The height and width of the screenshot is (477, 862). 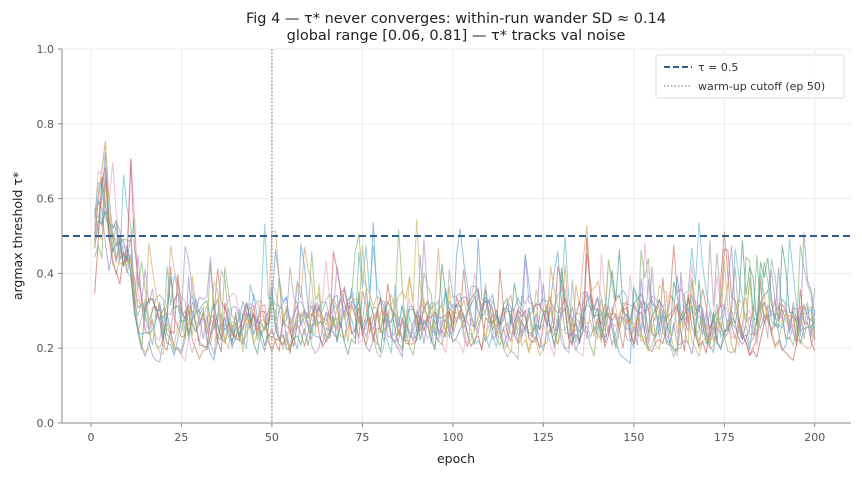 What do you see at coordinates (46, 49) in the screenshot?
I see `y-tick-label: 1.0` at bounding box center [46, 49].